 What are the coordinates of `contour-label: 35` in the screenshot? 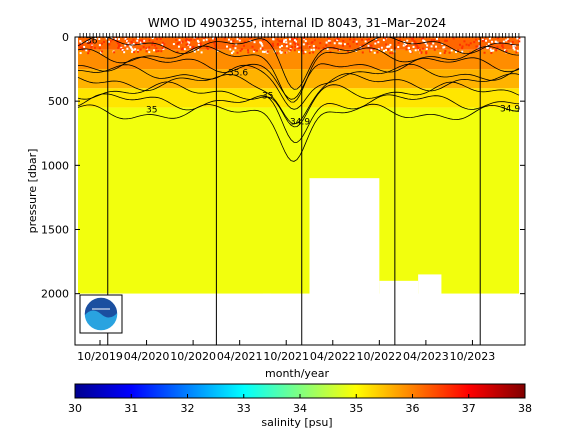 It's located at (151, 111).